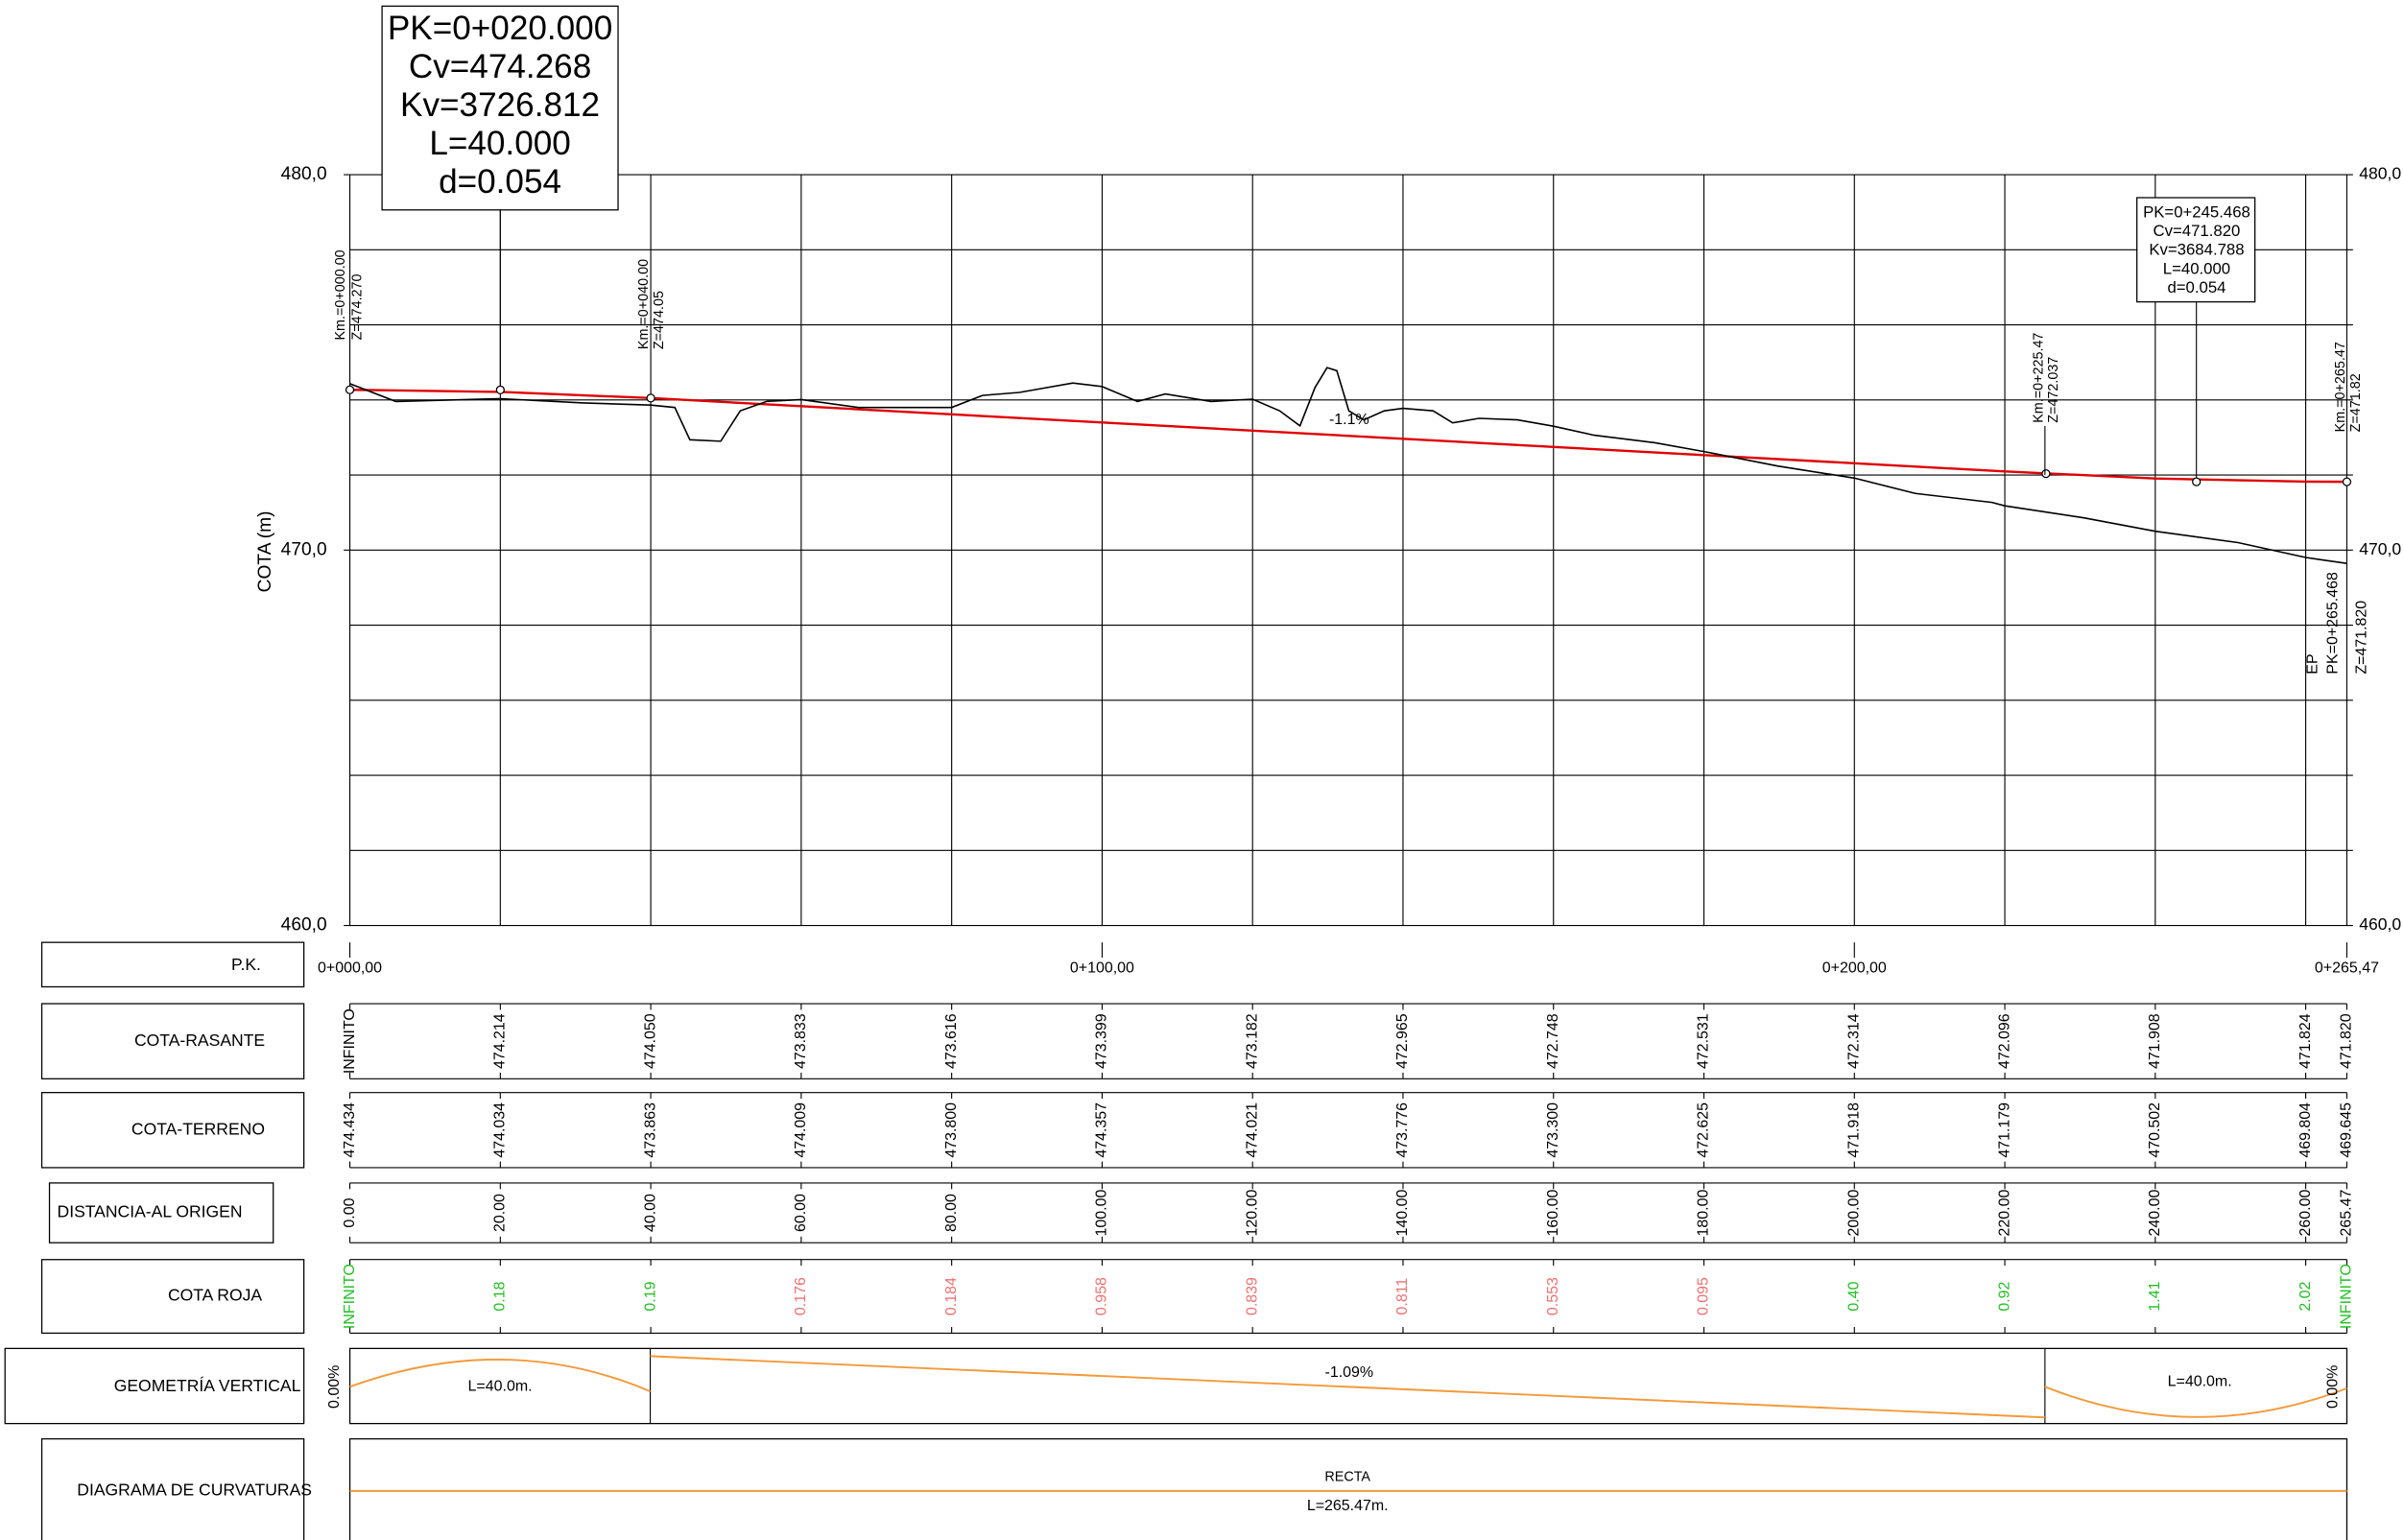  Describe the element at coordinates (1553, 1041) in the screenshot. I see `row-value: 472.748` at that location.